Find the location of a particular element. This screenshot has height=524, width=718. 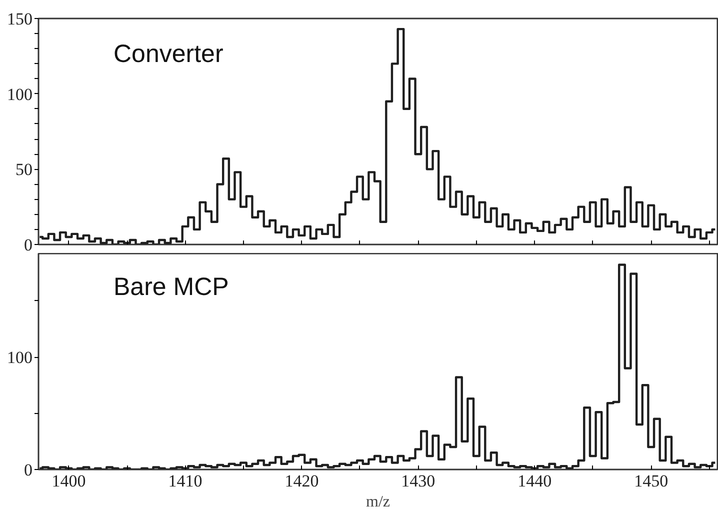

x-tick-label: 1450 is located at coordinates (651, 481).